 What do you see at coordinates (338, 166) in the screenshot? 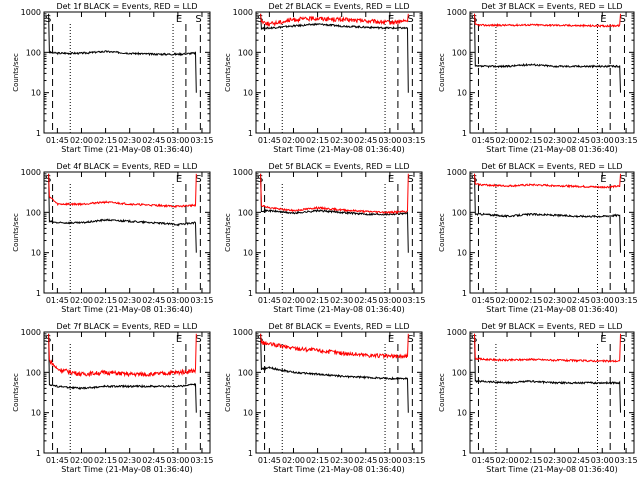
I see `chart-title: Det 5f BLACK = Events, RED = LLD` at bounding box center [338, 166].